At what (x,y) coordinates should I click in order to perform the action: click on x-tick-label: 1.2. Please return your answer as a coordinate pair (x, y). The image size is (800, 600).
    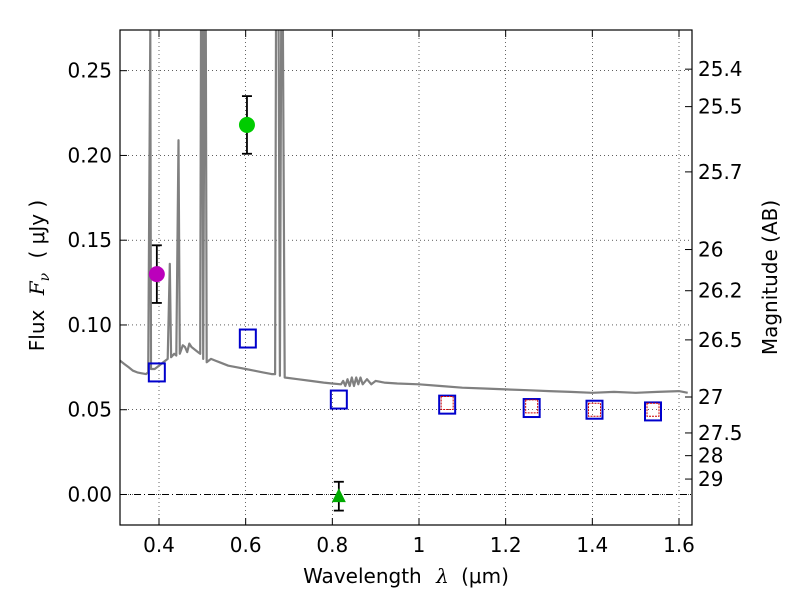
    Looking at the image, I should click on (506, 545).